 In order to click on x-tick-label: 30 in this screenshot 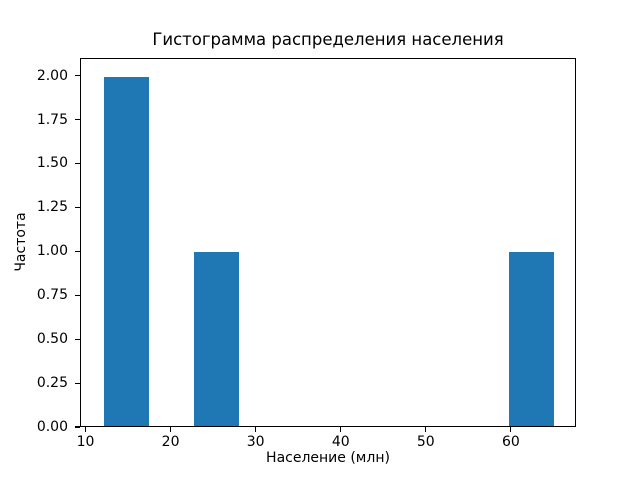, I will do `click(255, 442)`.